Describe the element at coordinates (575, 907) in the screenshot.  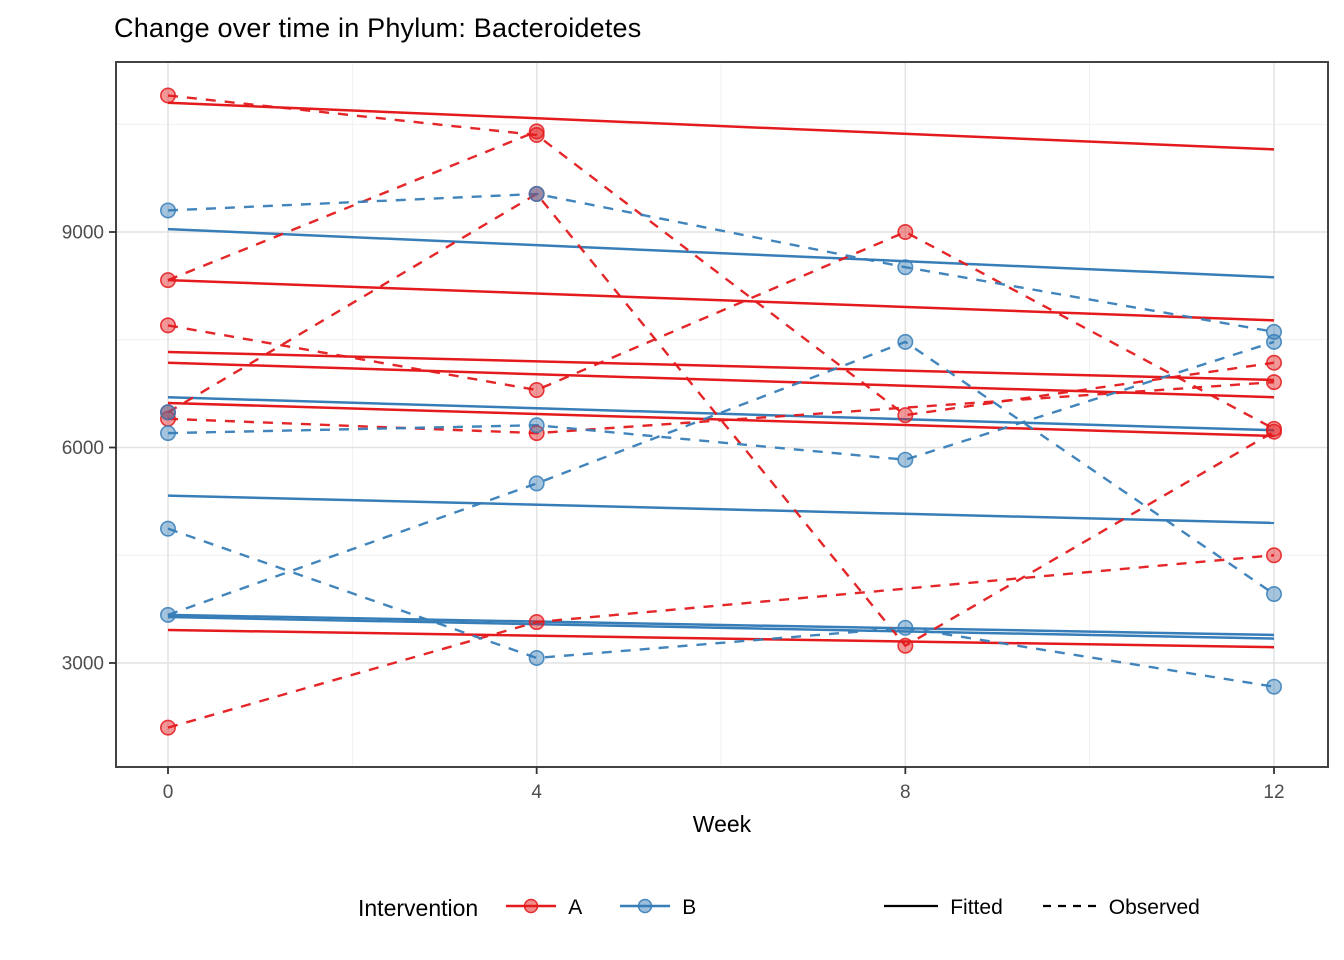
I see `legend-label-A: A` at that location.